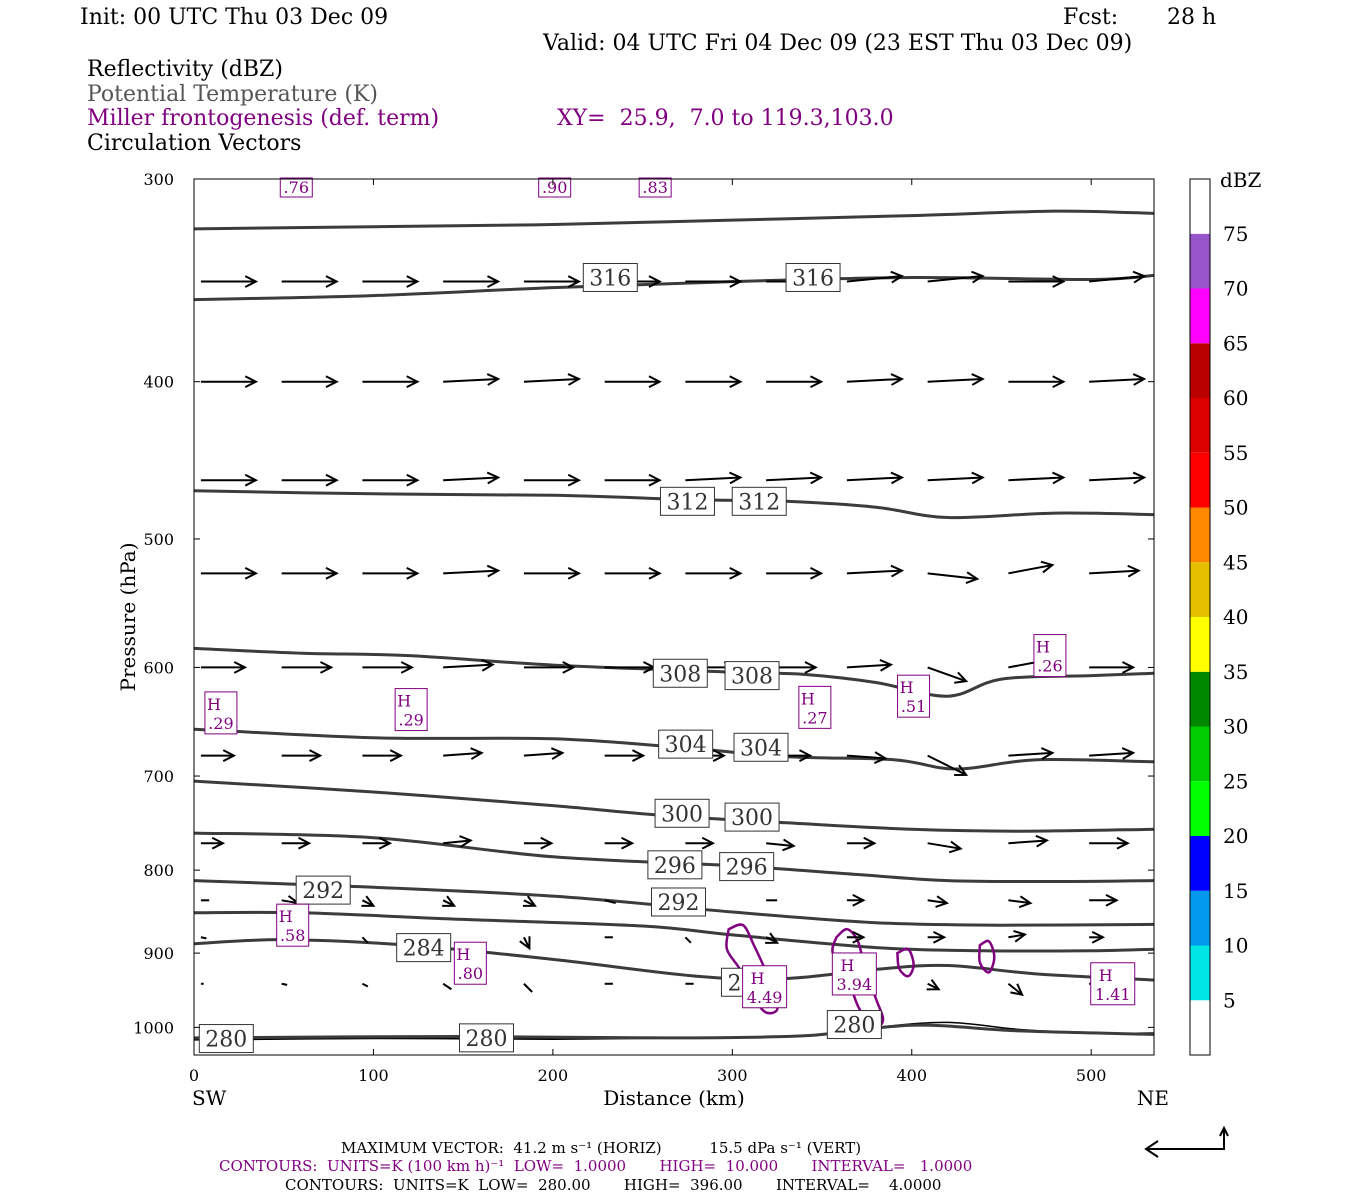 This screenshot has height=1200, width=1350. I want to click on colorbar-tick-label: 20, so click(1235, 836).